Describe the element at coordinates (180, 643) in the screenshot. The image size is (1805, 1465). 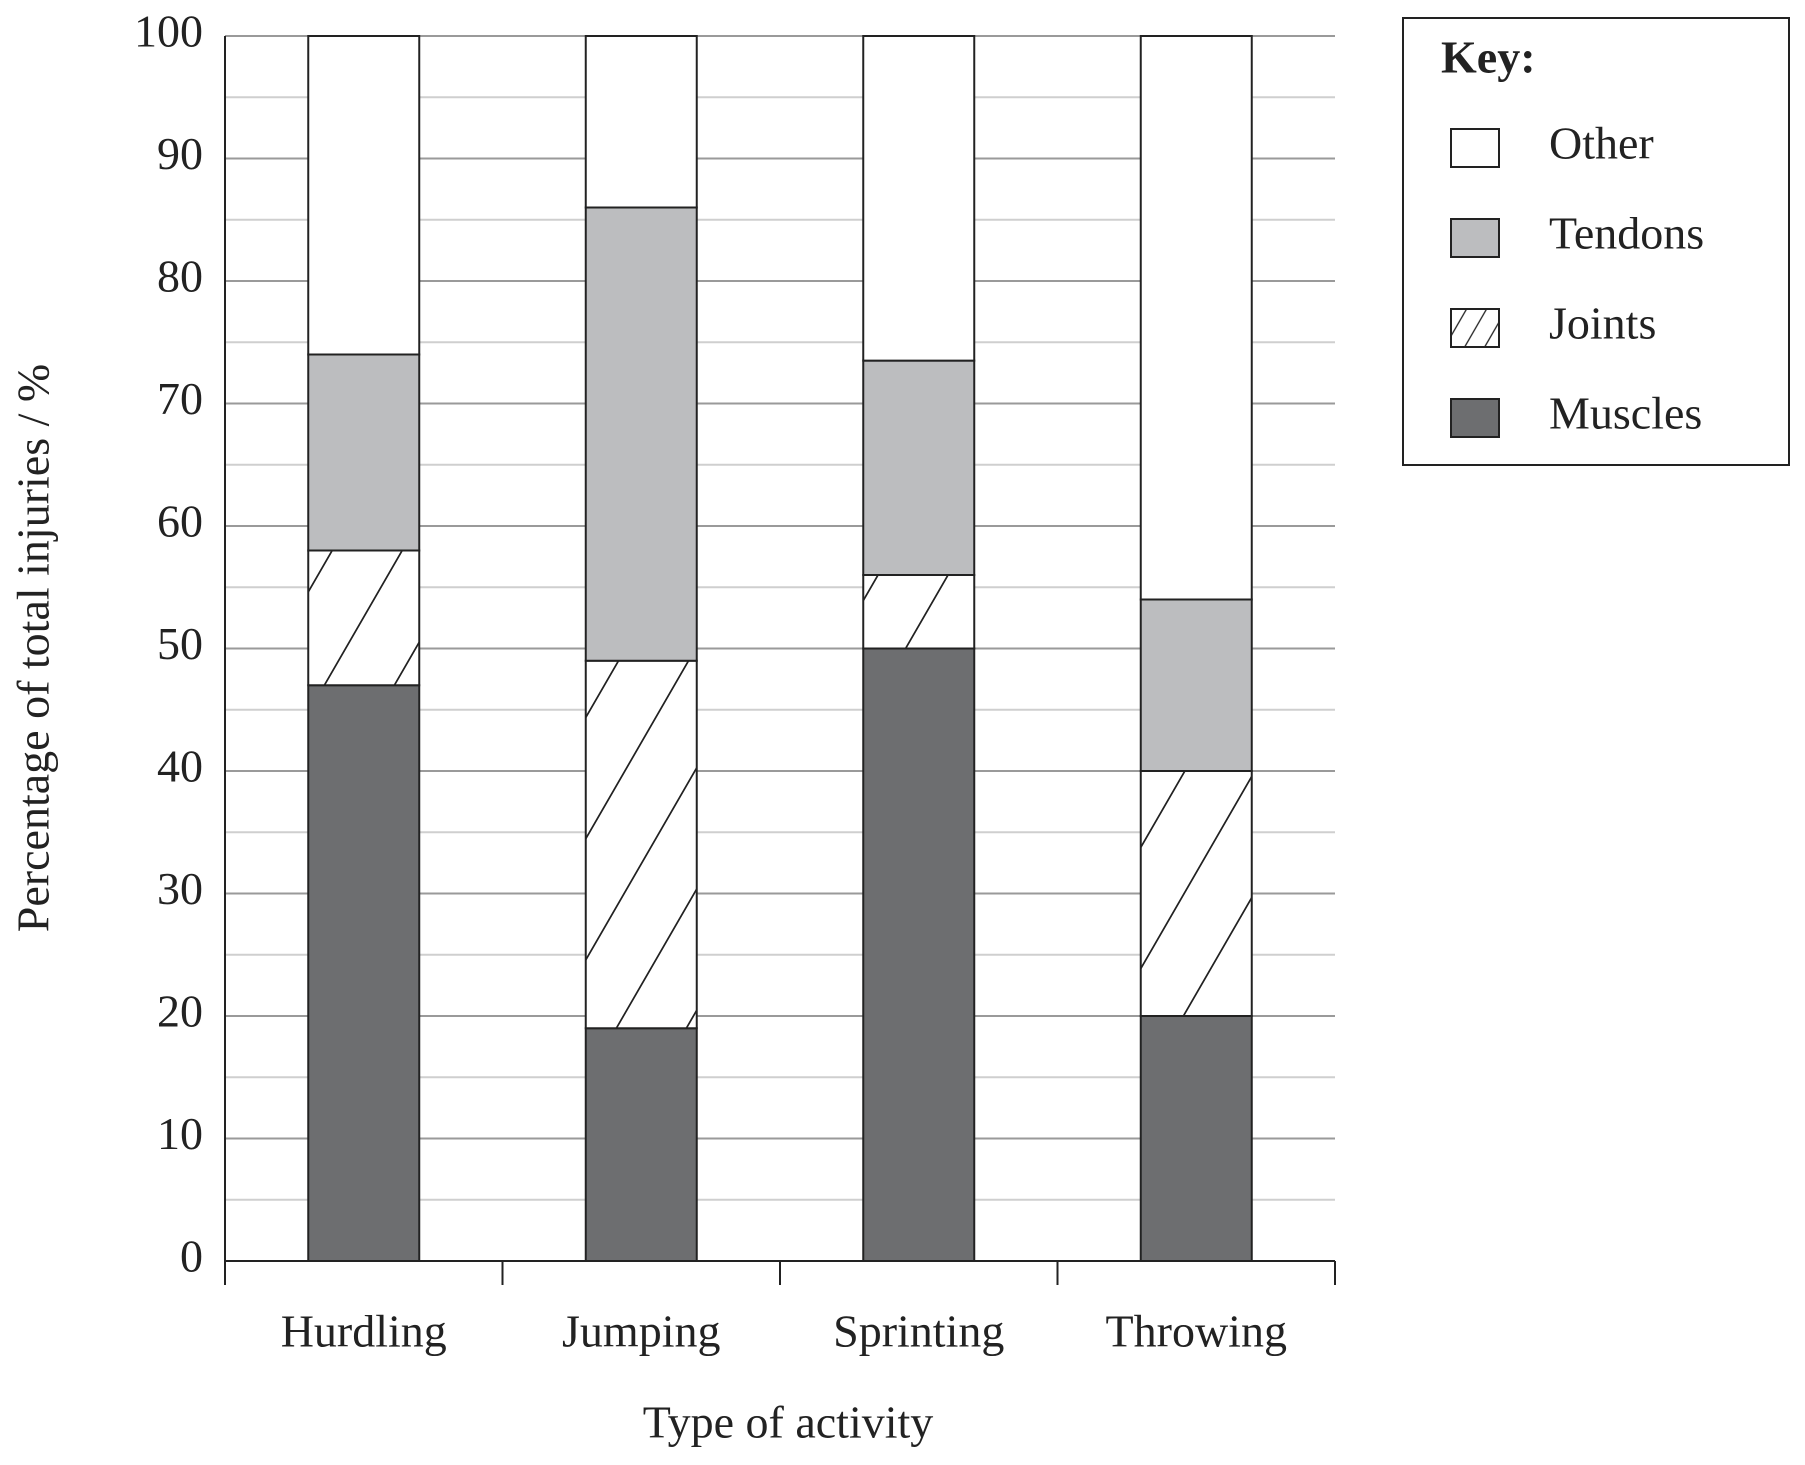
I see `y-tick-label: 50` at that location.